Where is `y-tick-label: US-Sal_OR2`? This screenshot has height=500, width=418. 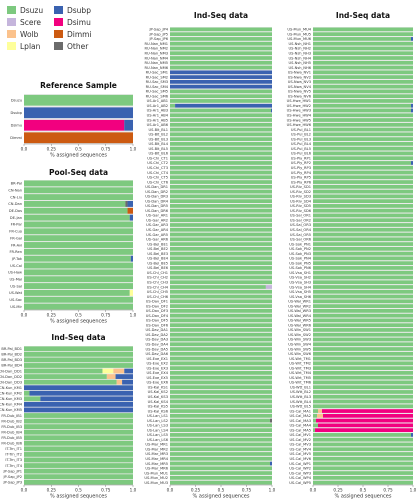
y-tick-label: US-Sal_OR2 is located at coordinates (300, 220).